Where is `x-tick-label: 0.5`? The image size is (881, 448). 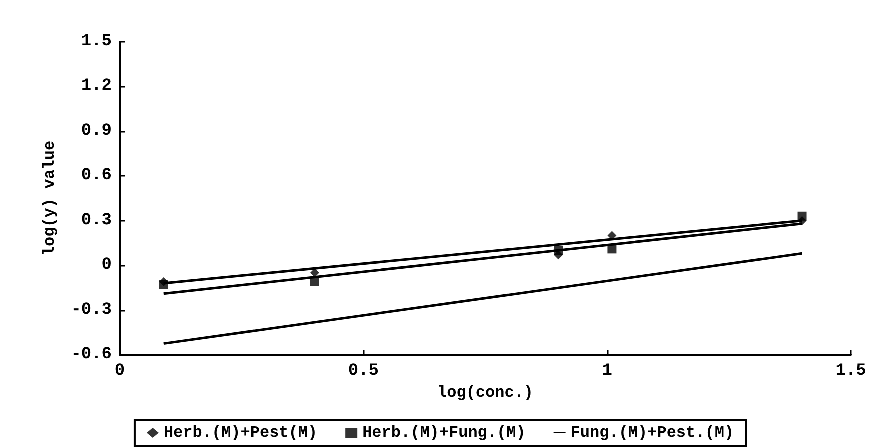
x-tick-label: 0.5 is located at coordinates (363, 371).